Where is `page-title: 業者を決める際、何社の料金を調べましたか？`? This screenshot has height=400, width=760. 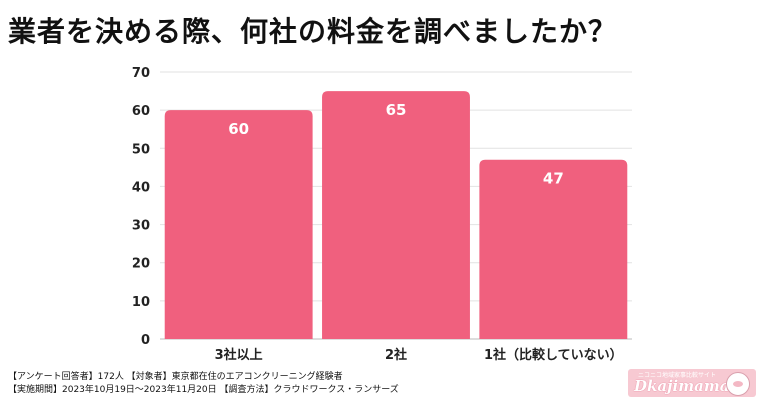 page-title: 業者を決める際、何社の料金を調べましたか？ is located at coordinates (313, 31).